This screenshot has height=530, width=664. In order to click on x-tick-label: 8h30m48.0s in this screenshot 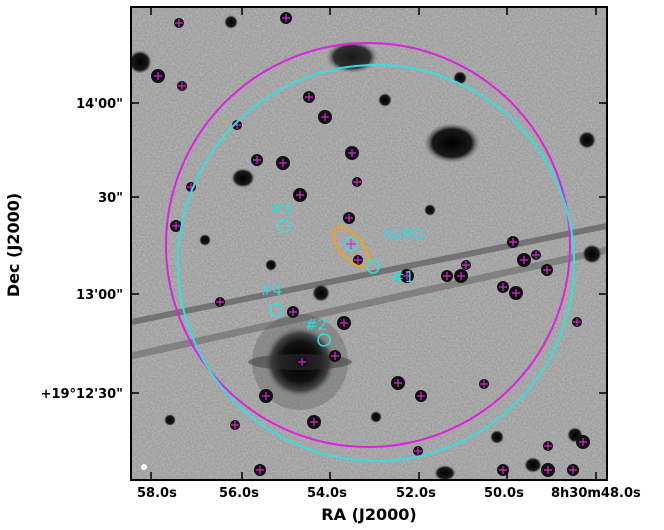, I will do `click(596, 493)`.